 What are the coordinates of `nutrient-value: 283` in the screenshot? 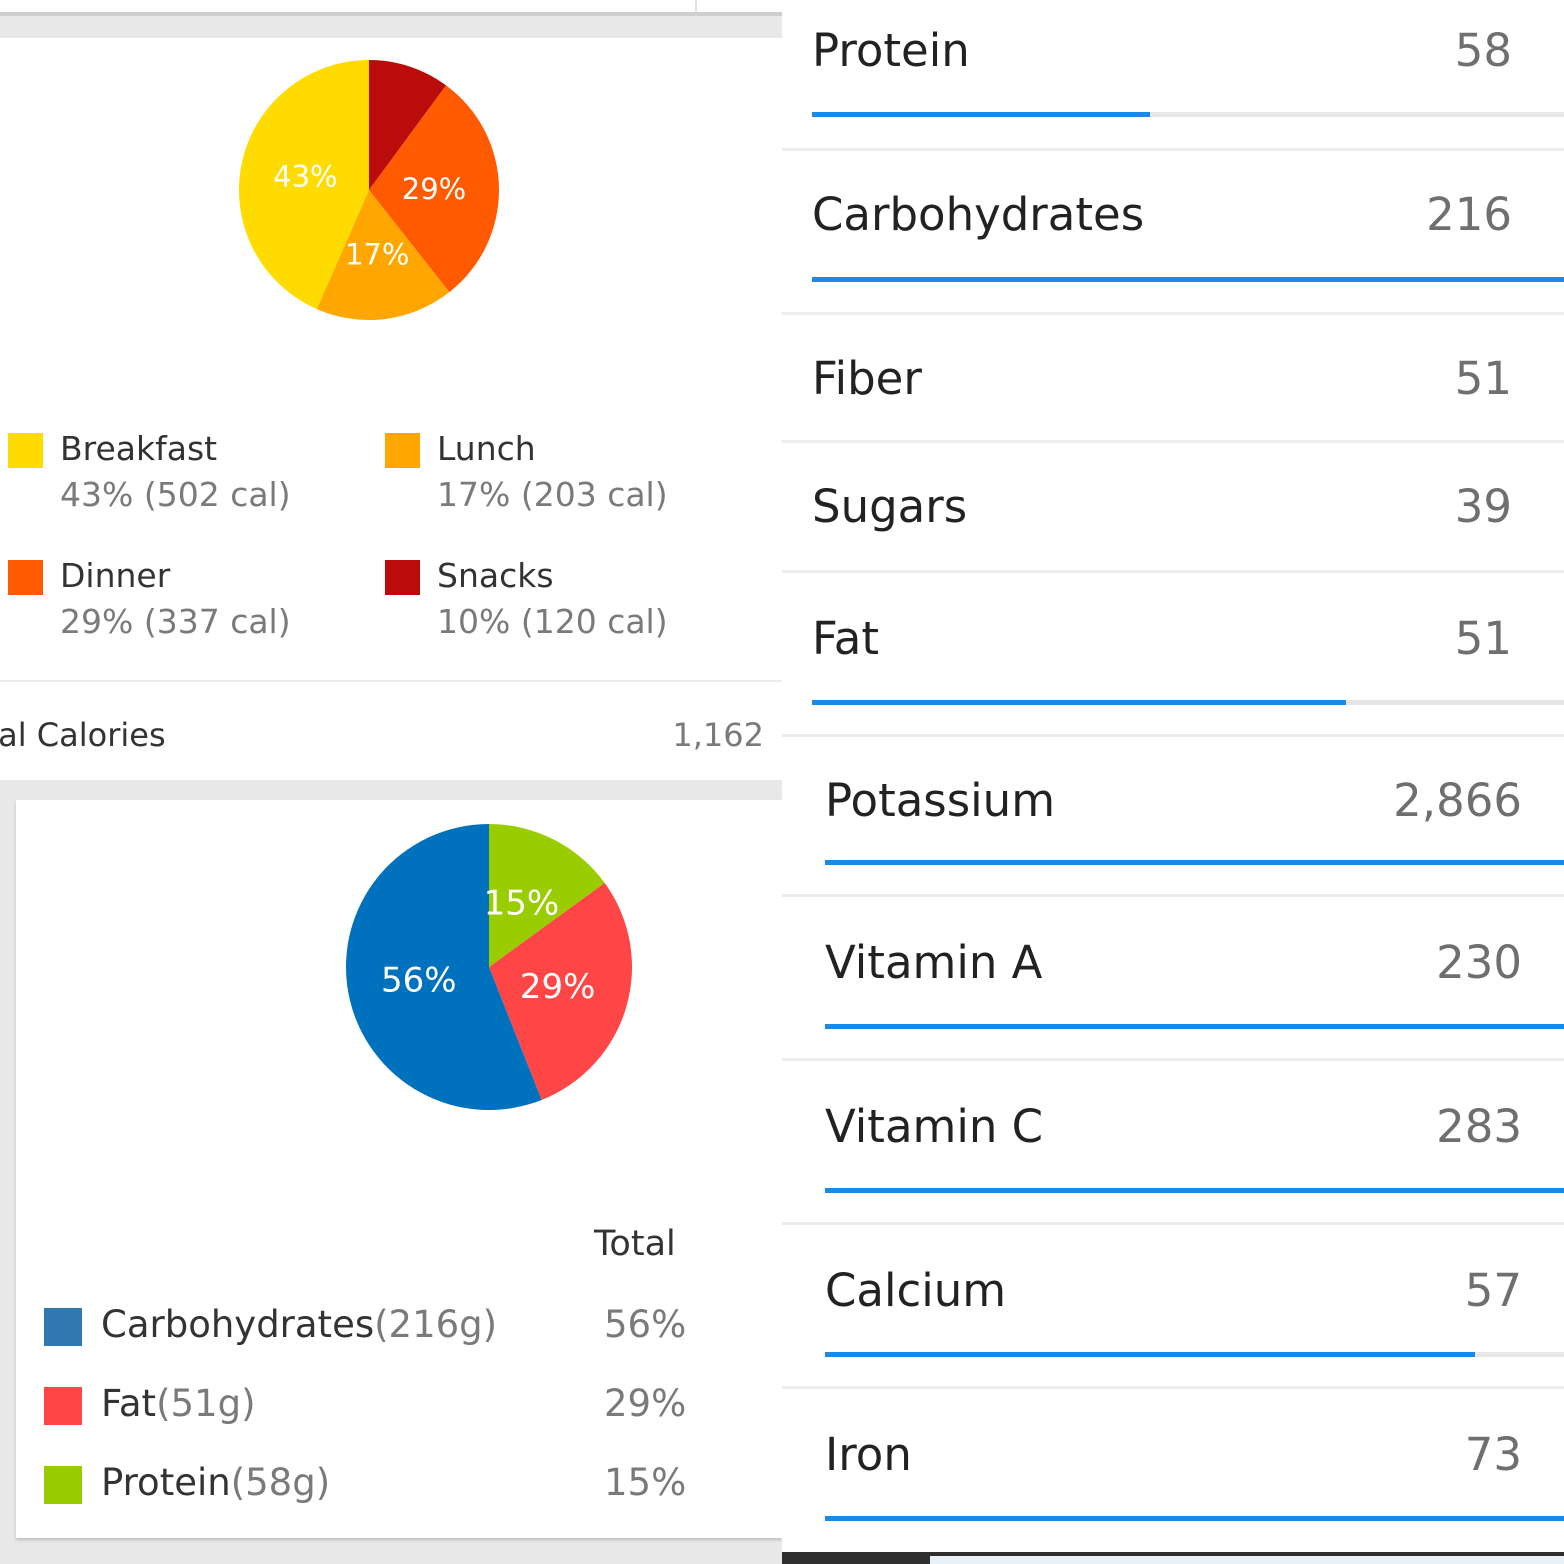 It's located at (1479, 1126).